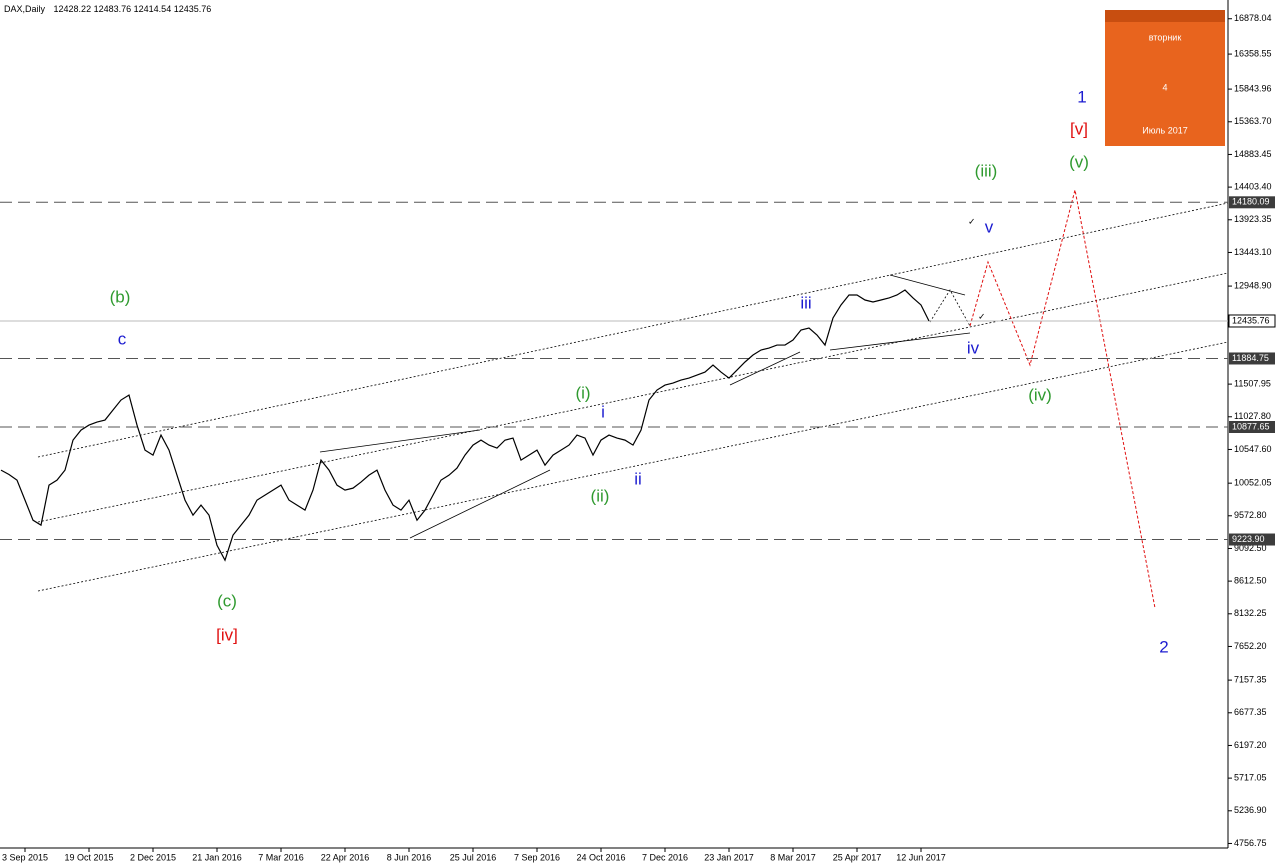 The width and height of the screenshot is (1276, 868). What do you see at coordinates (120, 296) in the screenshot?
I see `wave-label: (b)` at bounding box center [120, 296].